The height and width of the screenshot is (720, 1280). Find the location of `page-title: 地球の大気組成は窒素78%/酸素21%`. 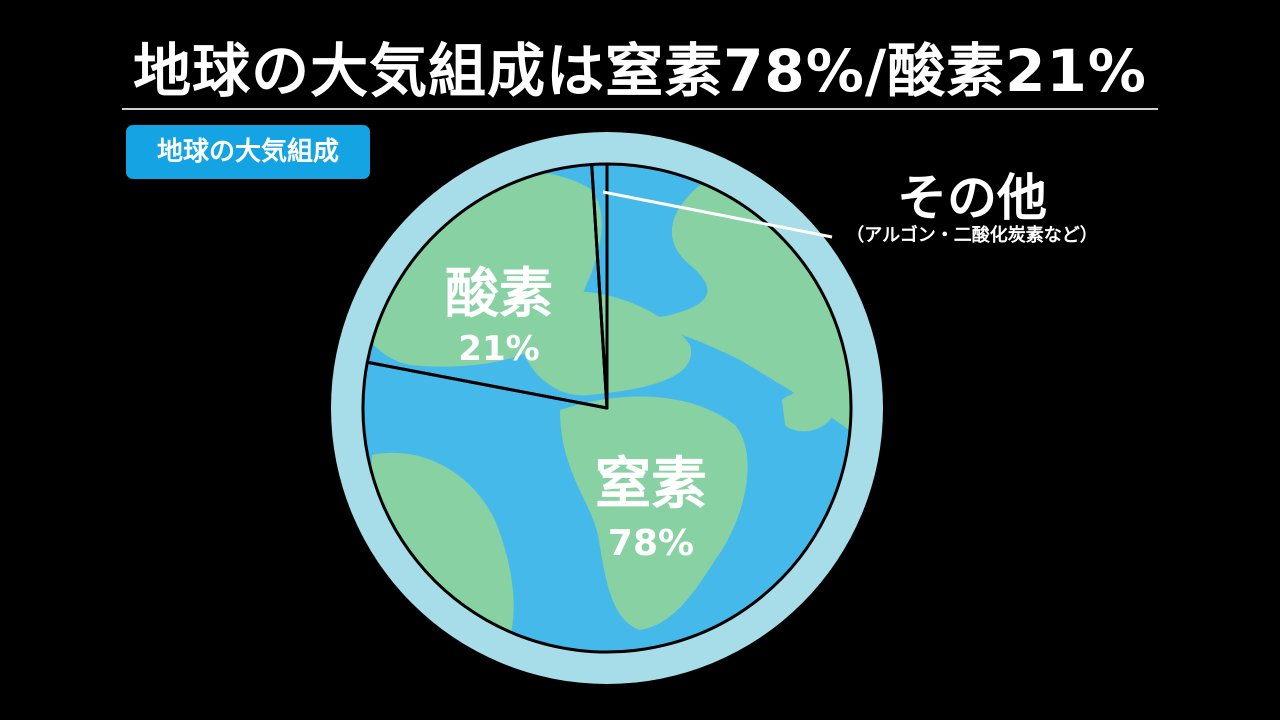

page-title: 地球の大気組成は窒素78%/酸素21% is located at coordinates (640, 71).